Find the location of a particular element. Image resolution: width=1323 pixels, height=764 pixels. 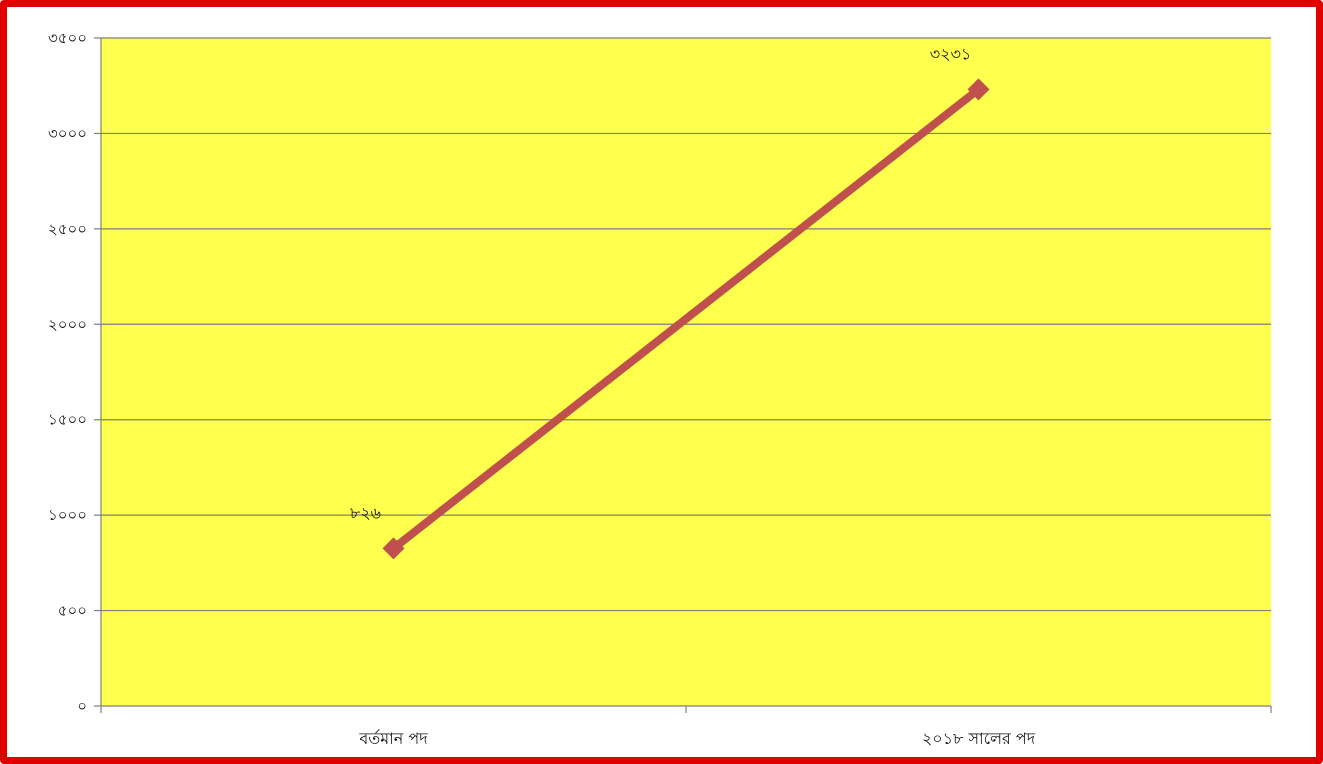

x-category-label: ২০১৮ সালের পদ is located at coordinates (979, 738).